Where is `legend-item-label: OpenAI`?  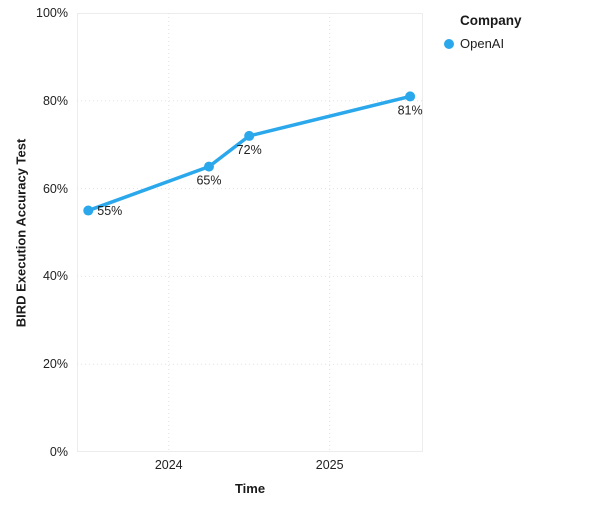
legend-item-label: OpenAI is located at coordinates (482, 43).